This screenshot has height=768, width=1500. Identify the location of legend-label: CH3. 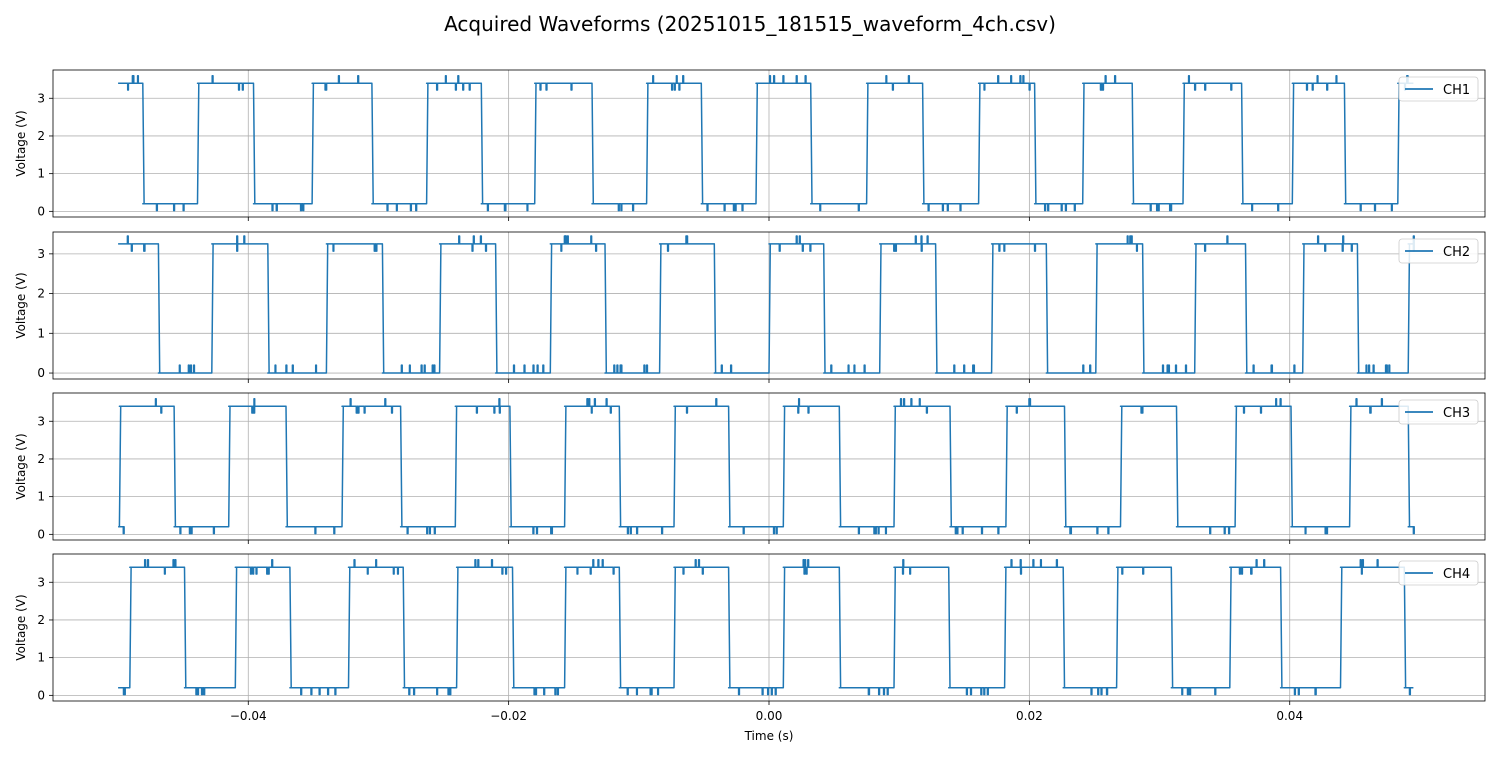
(1456, 413).